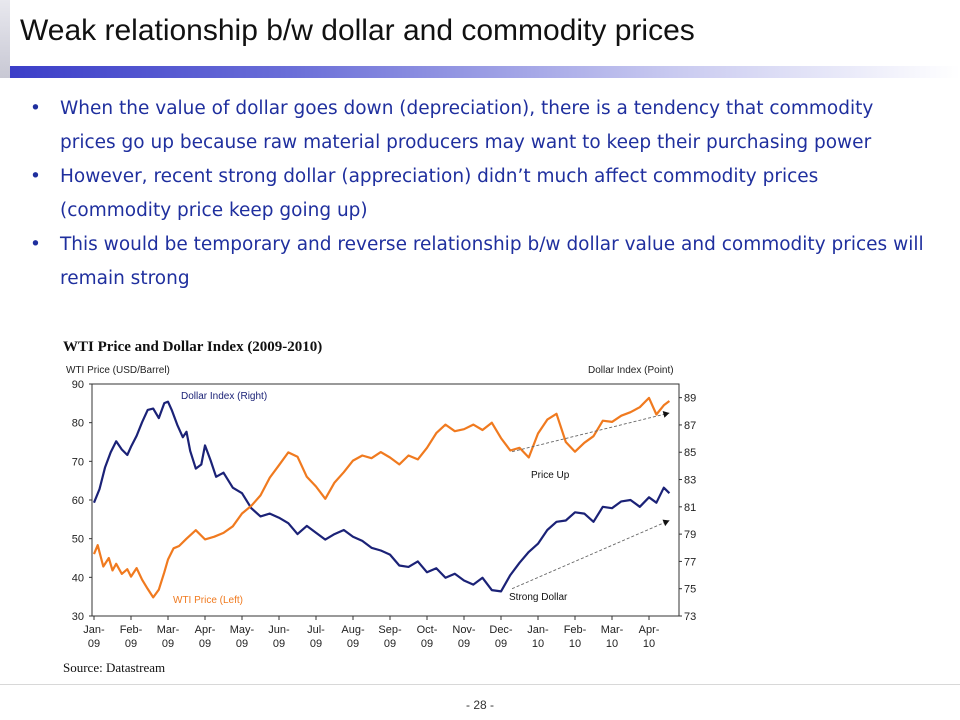 The image size is (960, 720). Describe the element at coordinates (550, 475) in the screenshot. I see `annotation-price-up: Price Up` at that location.